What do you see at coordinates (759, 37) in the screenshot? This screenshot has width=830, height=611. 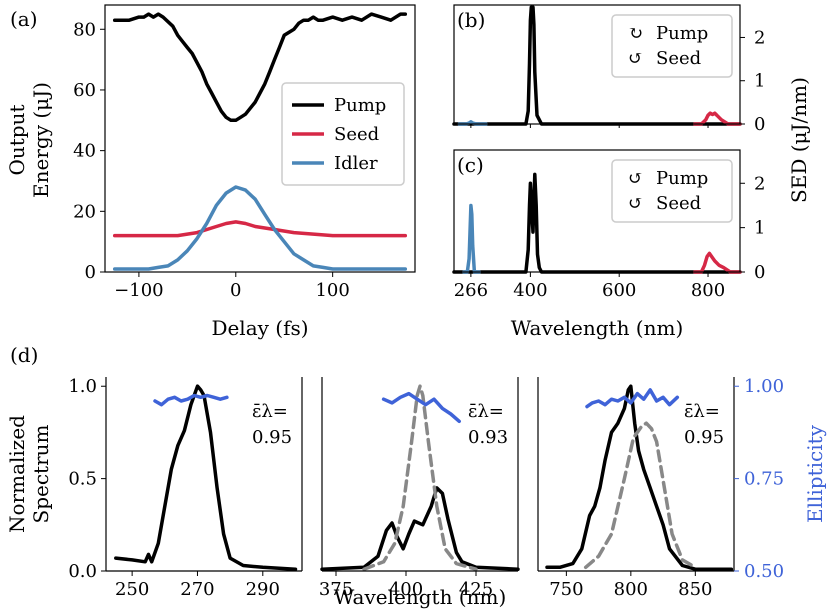 I see `panel-b-ytick-label: 2` at bounding box center [759, 37].